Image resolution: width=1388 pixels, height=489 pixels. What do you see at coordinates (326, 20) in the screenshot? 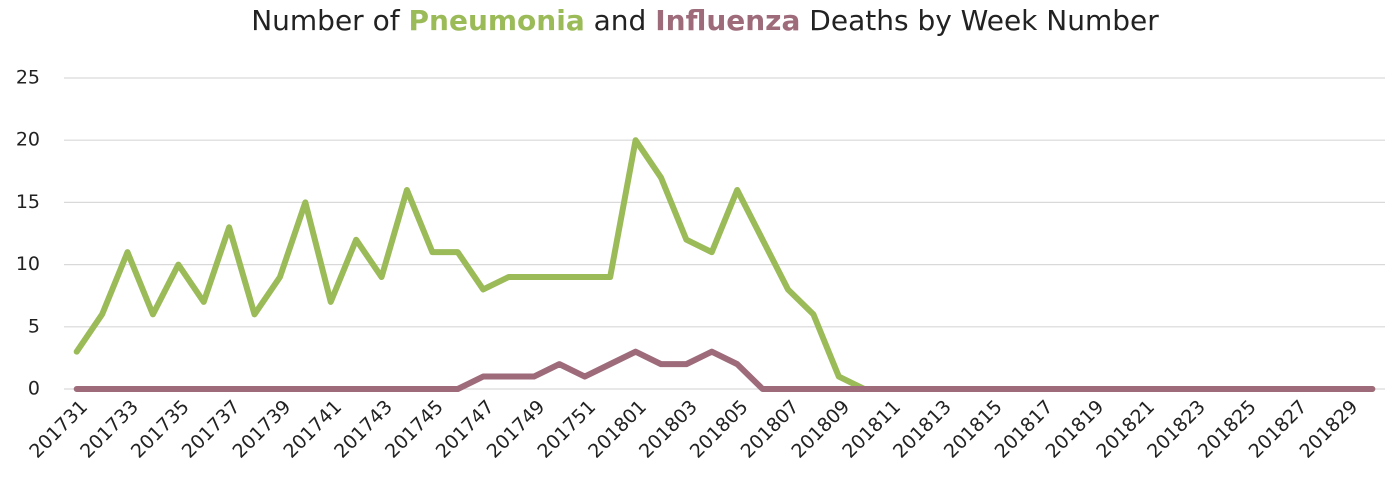
I see `title-prefix: Number of` at bounding box center [326, 20].